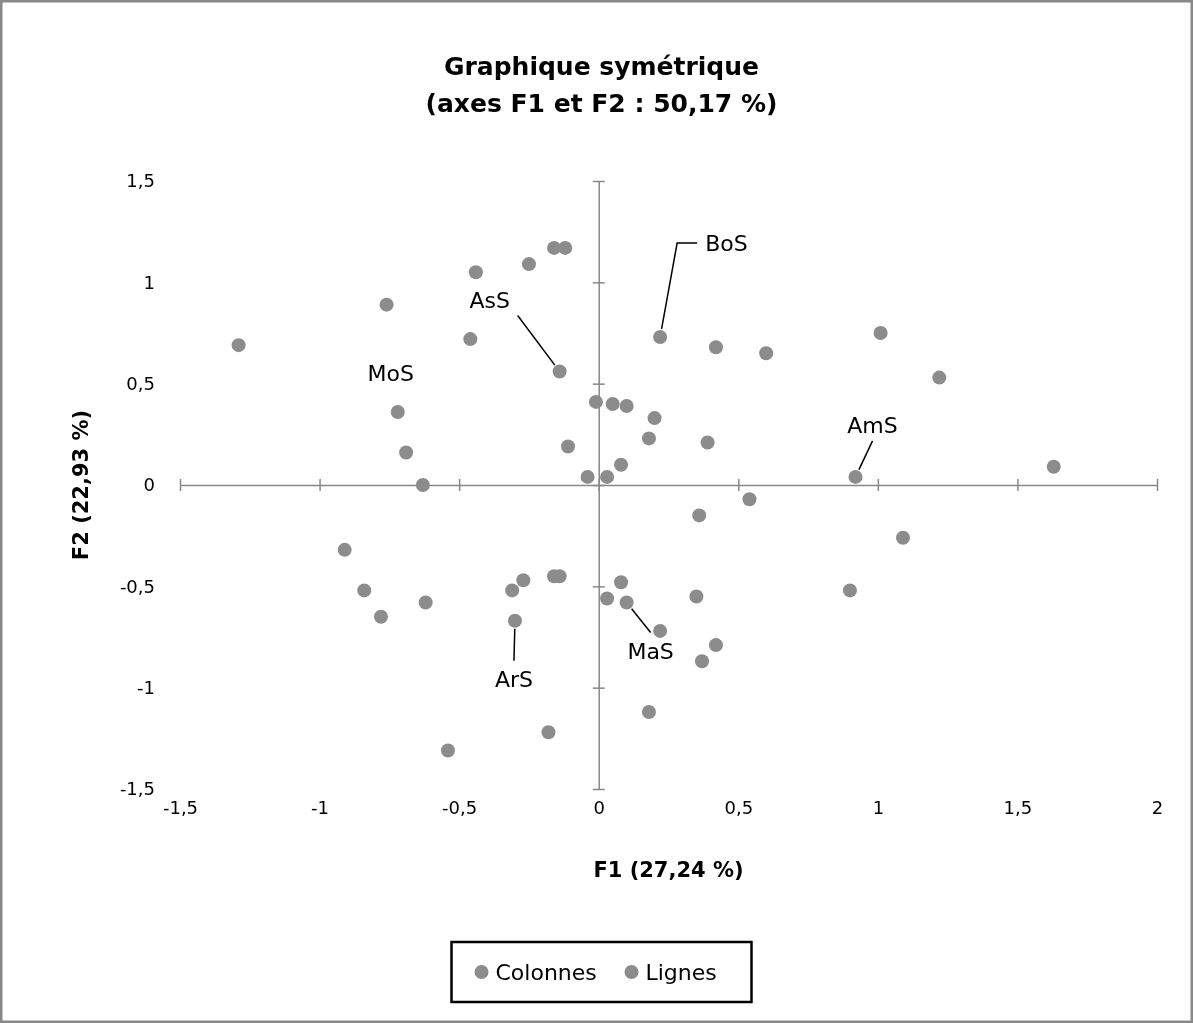  I want to click on y-tick-label: 1,5, so click(140, 181).